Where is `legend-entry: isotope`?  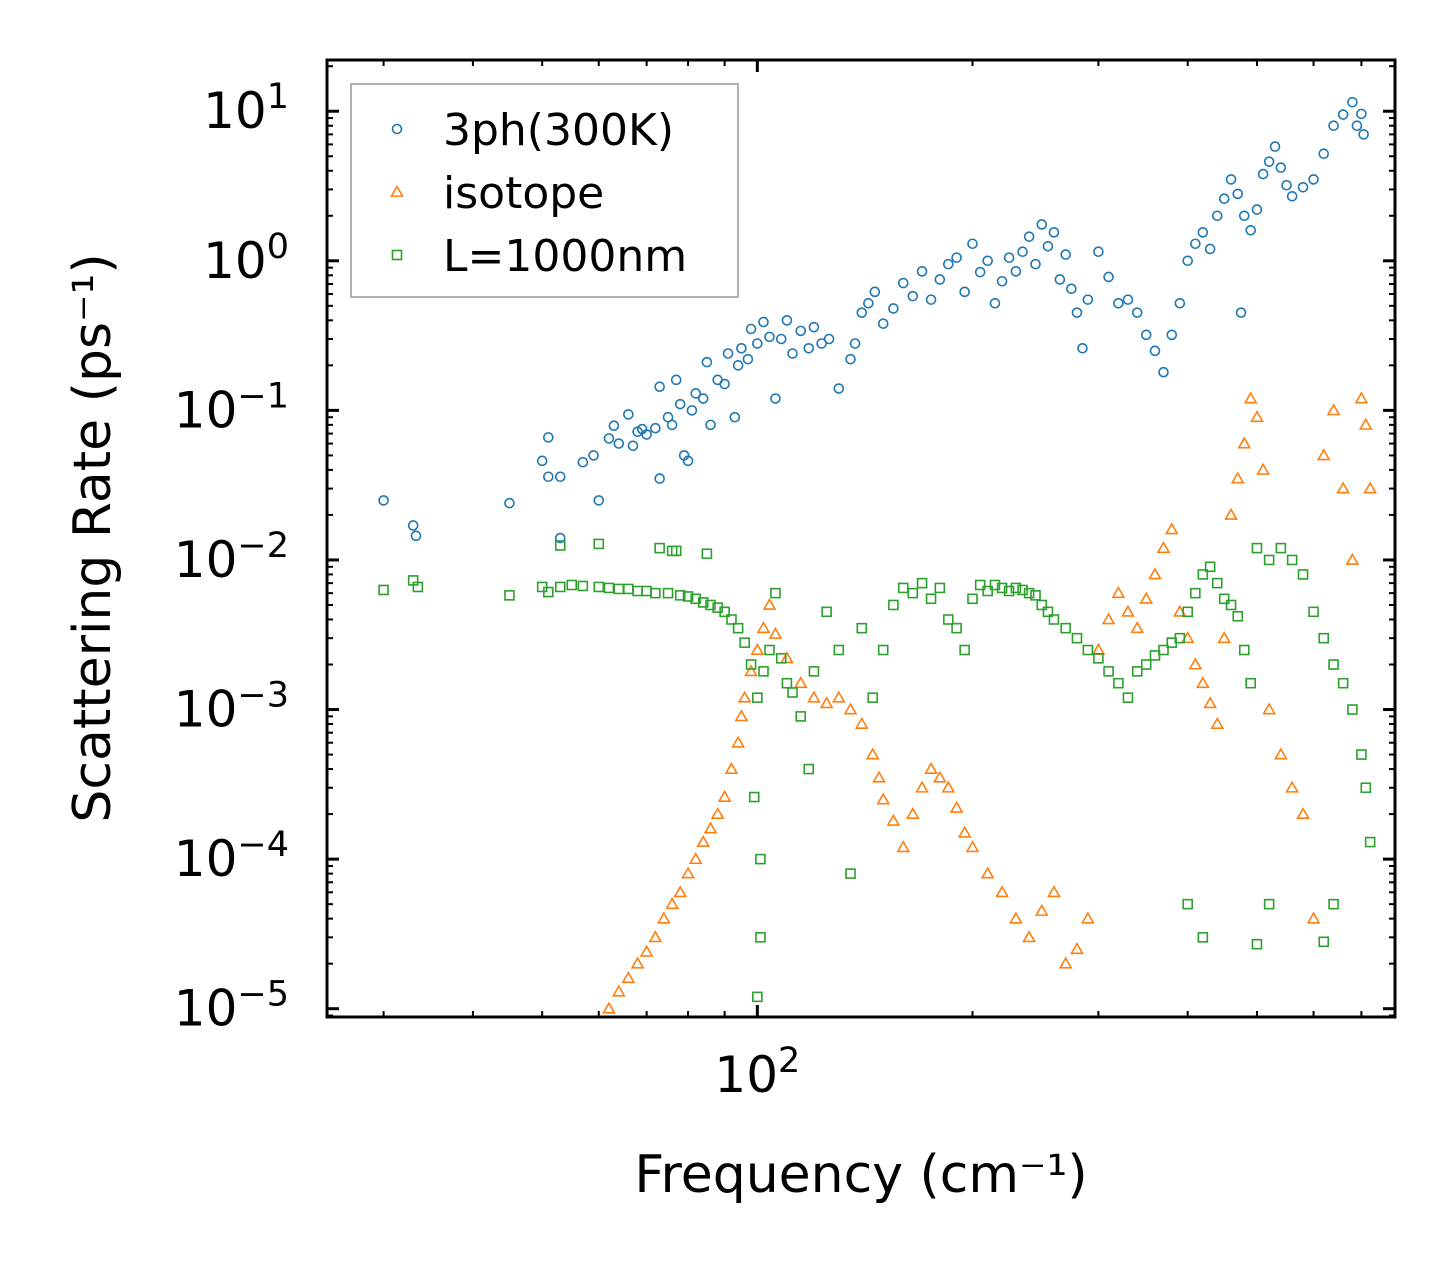
legend-entry: isotope is located at coordinates (497, 193).